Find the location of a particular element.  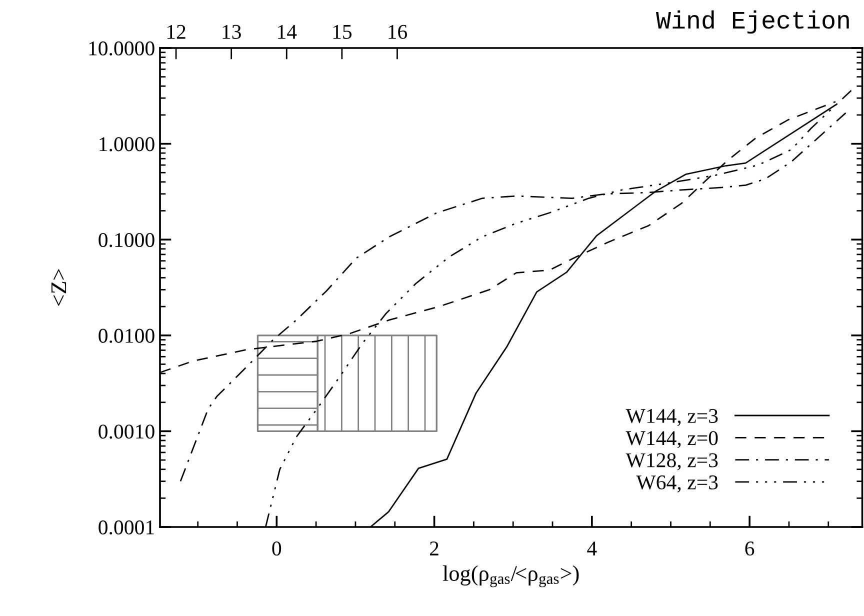

y-tick-label: 0.0100 is located at coordinates (126, 335).